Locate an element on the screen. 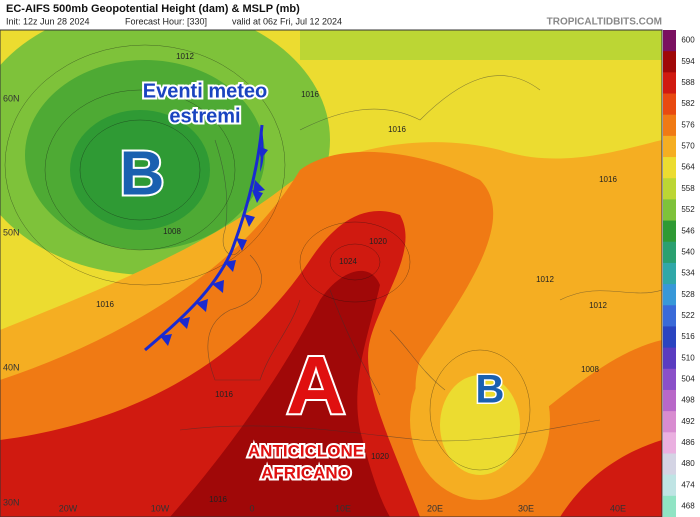 This screenshot has width=700, height=517. lon-label: 20E is located at coordinates (435, 508).